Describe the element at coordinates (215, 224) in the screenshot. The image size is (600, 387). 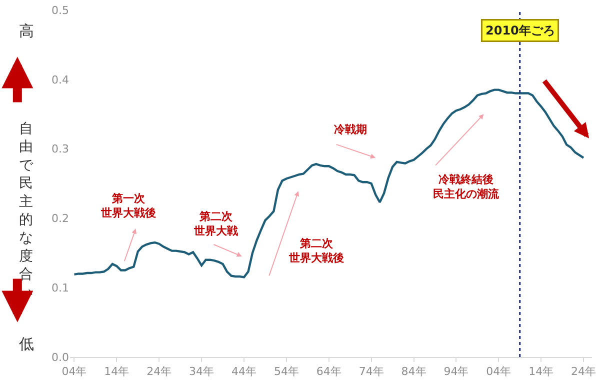
I see `annotation: 第二次世界大戦` at that location.